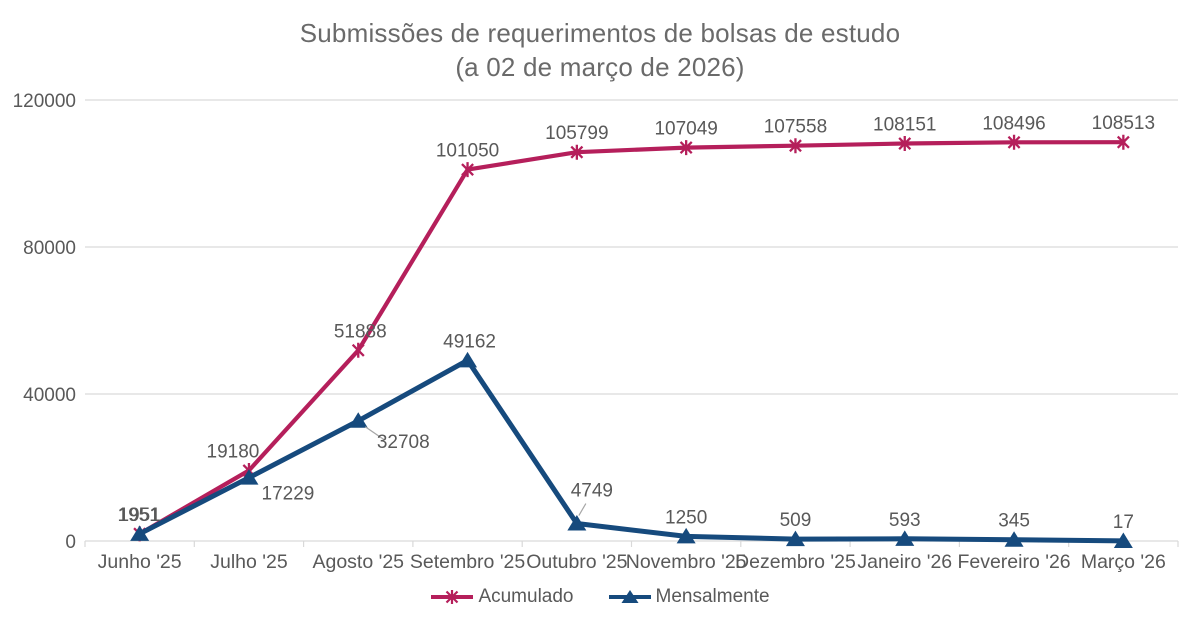 The image size is (1200, 628). I want to click on y-axis-tick-label: 80000, so click(49, 248).